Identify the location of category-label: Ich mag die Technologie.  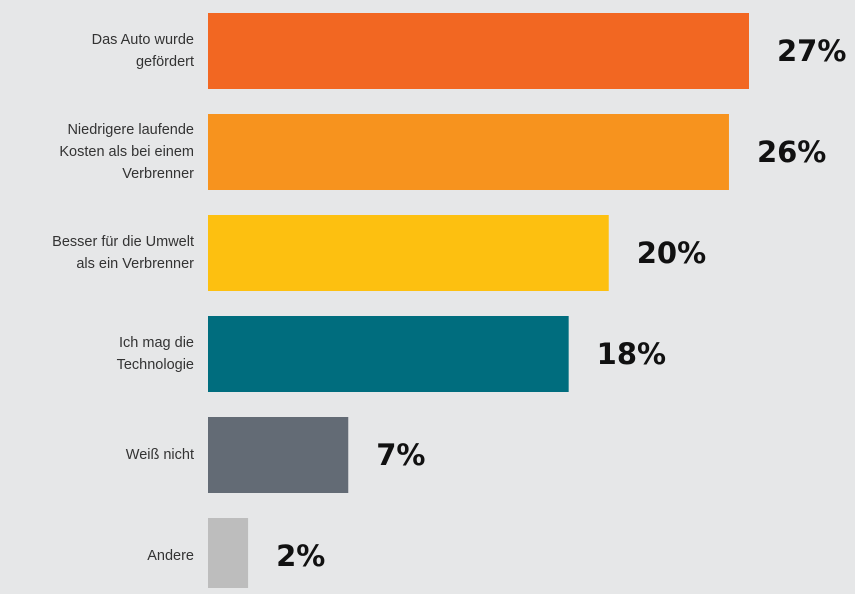
(155, 354).